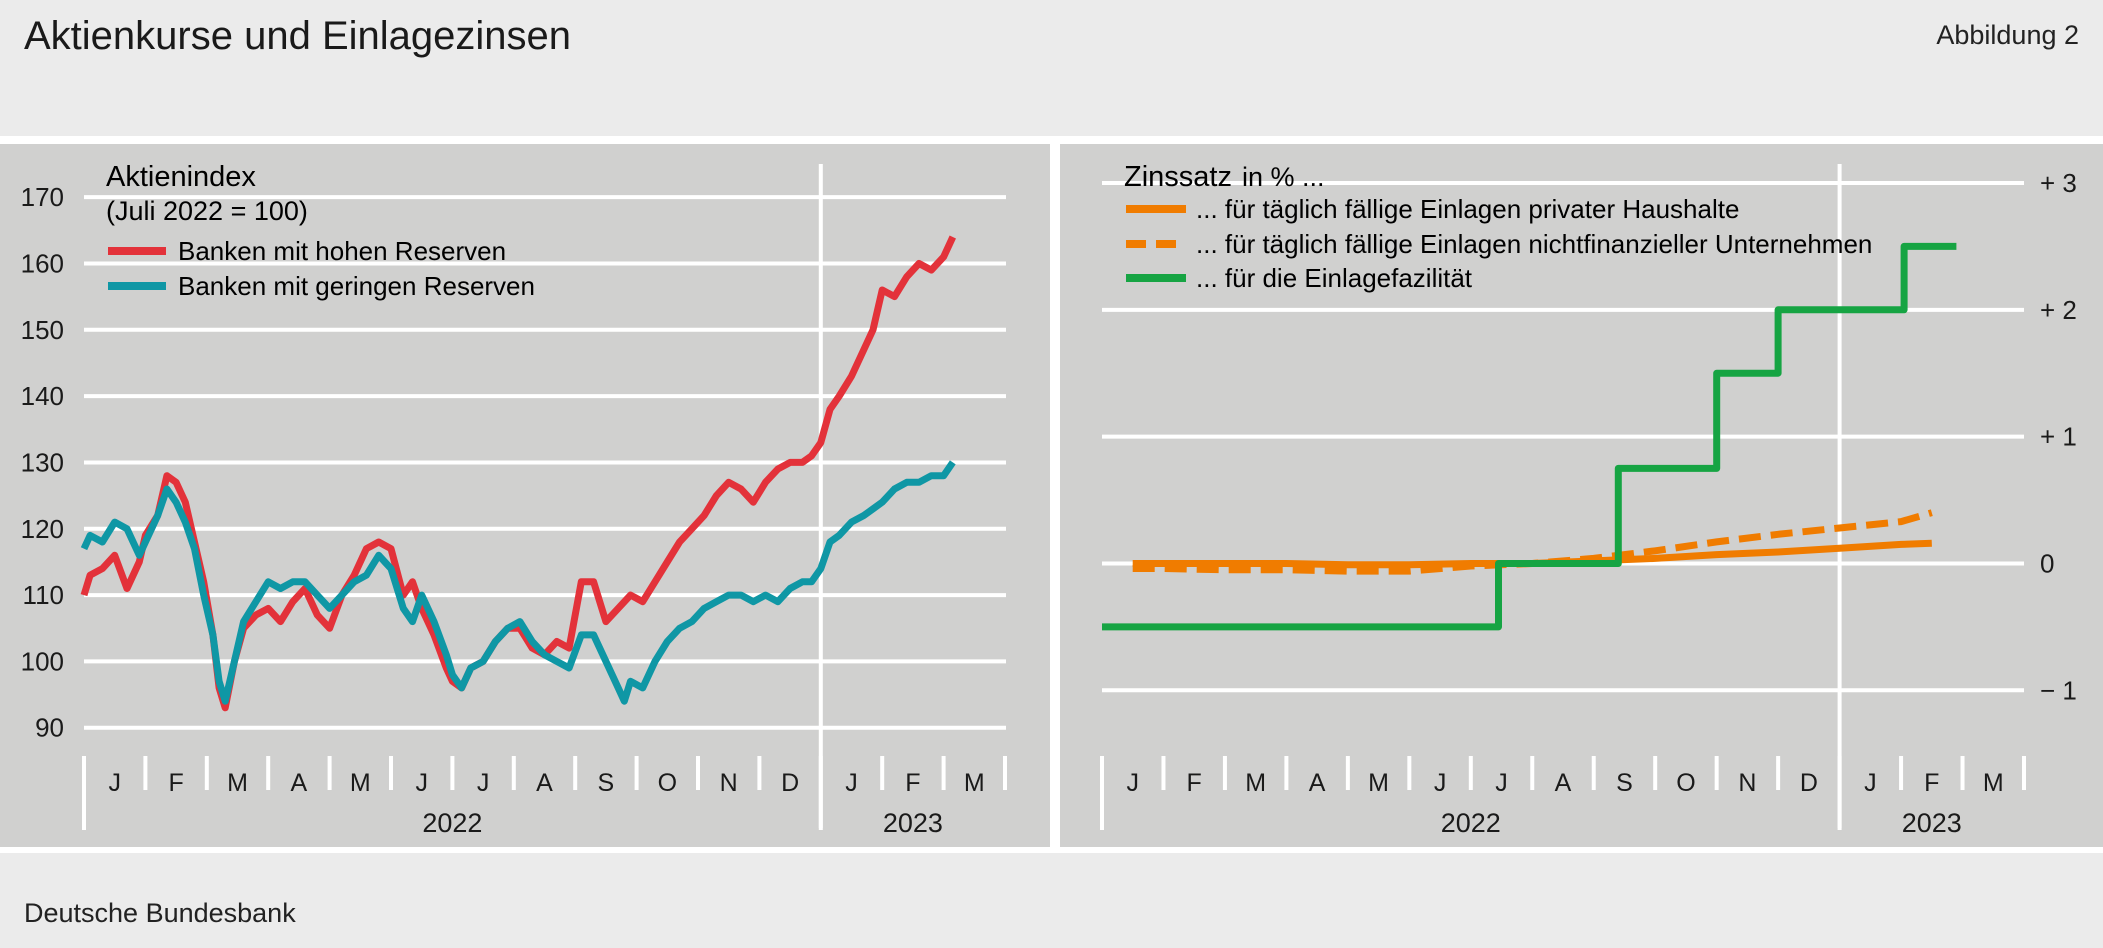 The width and height of the screenshot is (2103, 948). I want to click on legend-label-teal: Banken mit geringen Reserven, so click(356, 286).